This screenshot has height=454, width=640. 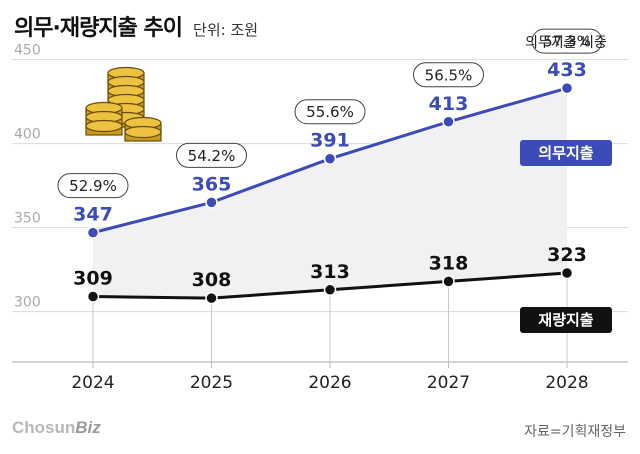 I want to click on chart-title: 의무·재량지출 추이, so click(x=98, y=28).